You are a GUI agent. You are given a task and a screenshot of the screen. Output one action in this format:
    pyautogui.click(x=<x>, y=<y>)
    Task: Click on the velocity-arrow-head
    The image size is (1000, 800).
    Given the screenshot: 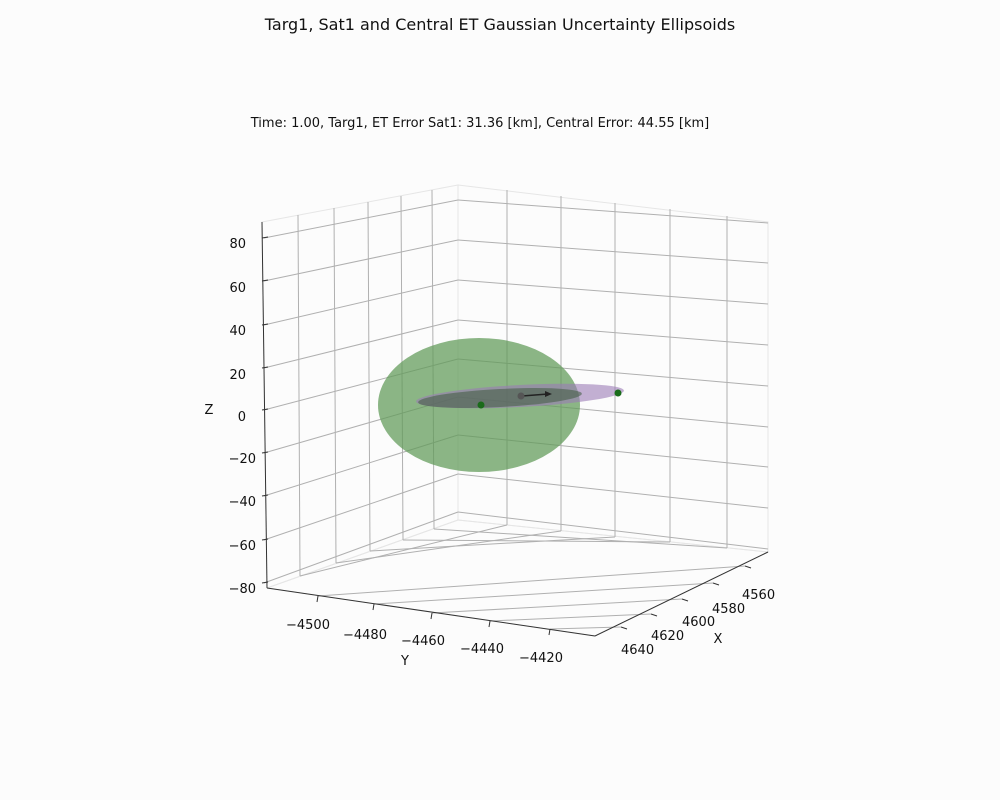 What is the action you would take?
    pyautogui.click(x=548, y=394)
    